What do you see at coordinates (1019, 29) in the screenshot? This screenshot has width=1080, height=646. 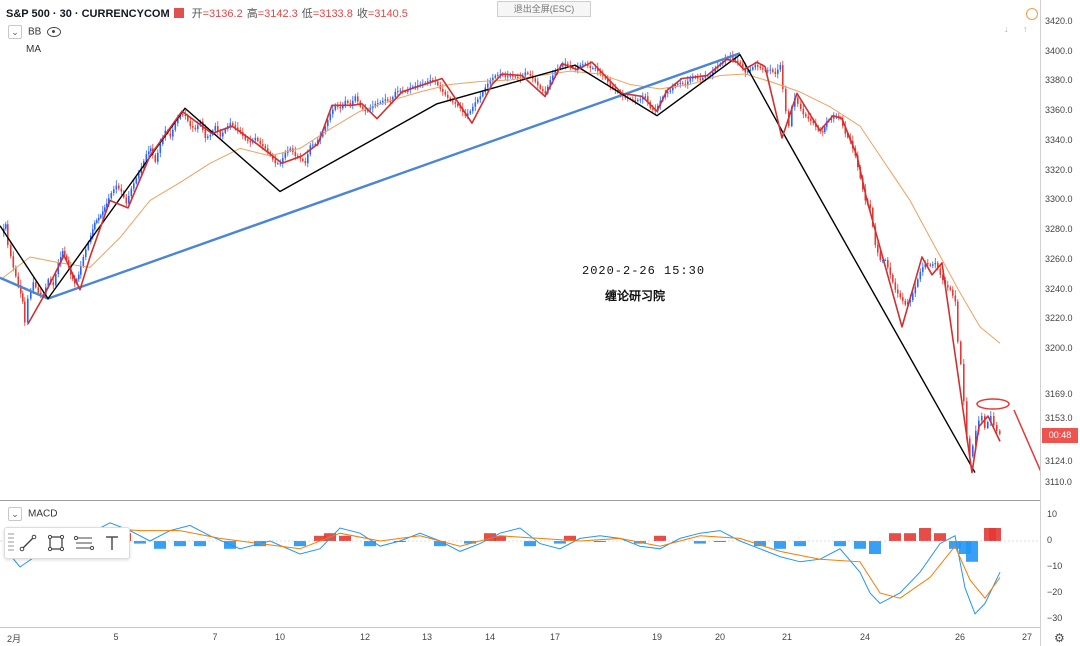 I see `download-icon: ↓ ↑` at bounding box center [1019, 29].